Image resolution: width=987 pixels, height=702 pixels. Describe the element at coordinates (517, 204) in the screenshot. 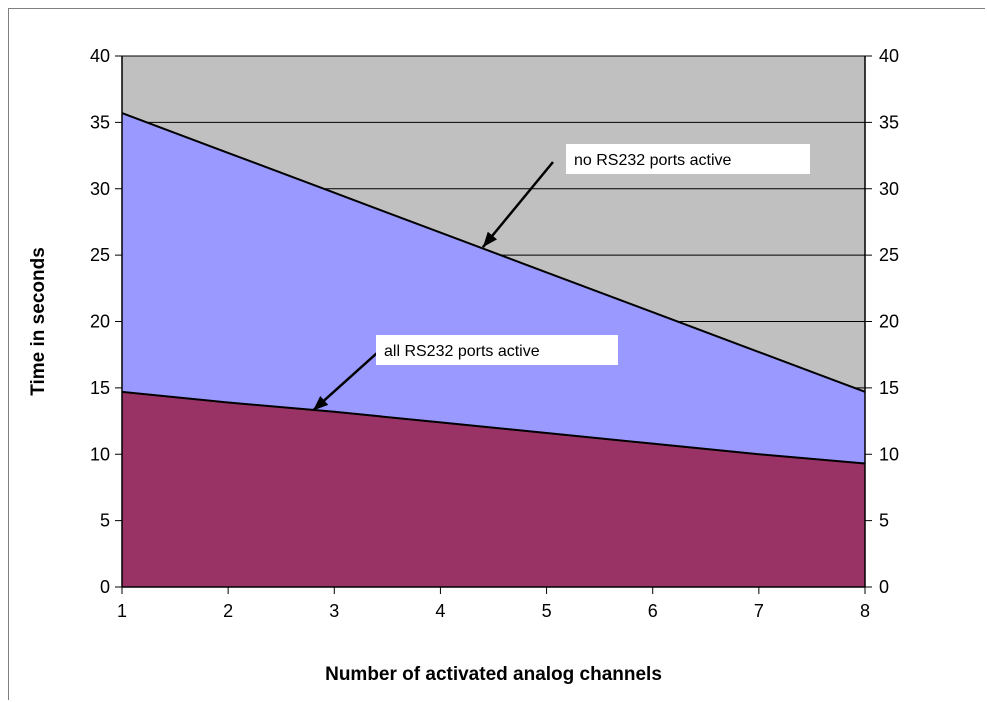

I see `annotation-arrow-line` at that location.